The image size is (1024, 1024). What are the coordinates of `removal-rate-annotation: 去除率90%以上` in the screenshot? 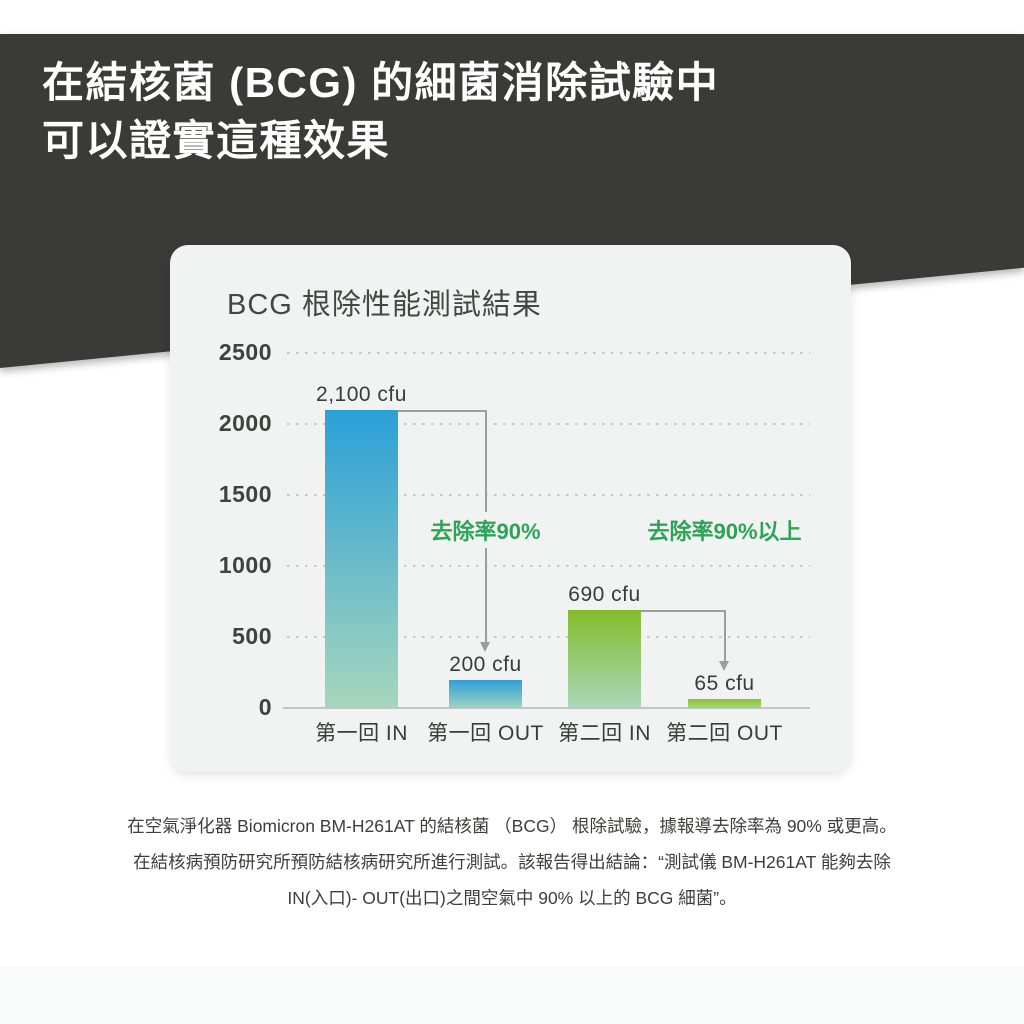 It's located at (724, 530).